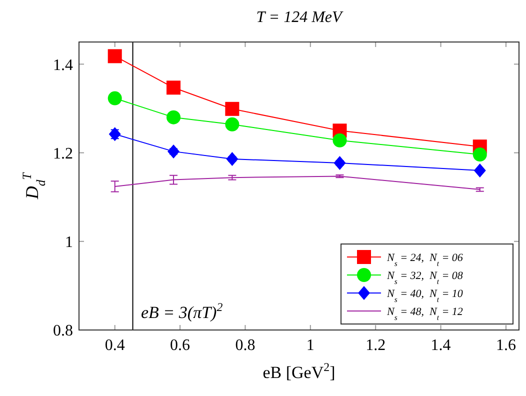  Describe the element at coordinates (300, 17) in the screenshot. I see `chart-title: T = 124 MeV` at that location.